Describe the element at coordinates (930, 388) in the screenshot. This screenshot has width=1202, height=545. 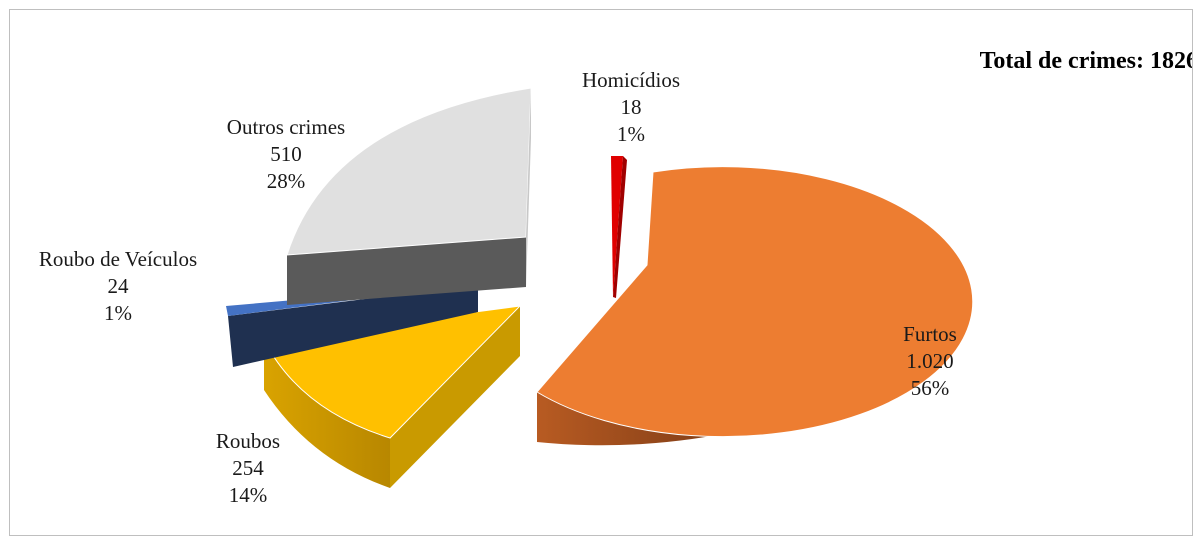
I see `label-furtos-percent: 56%` at that location.